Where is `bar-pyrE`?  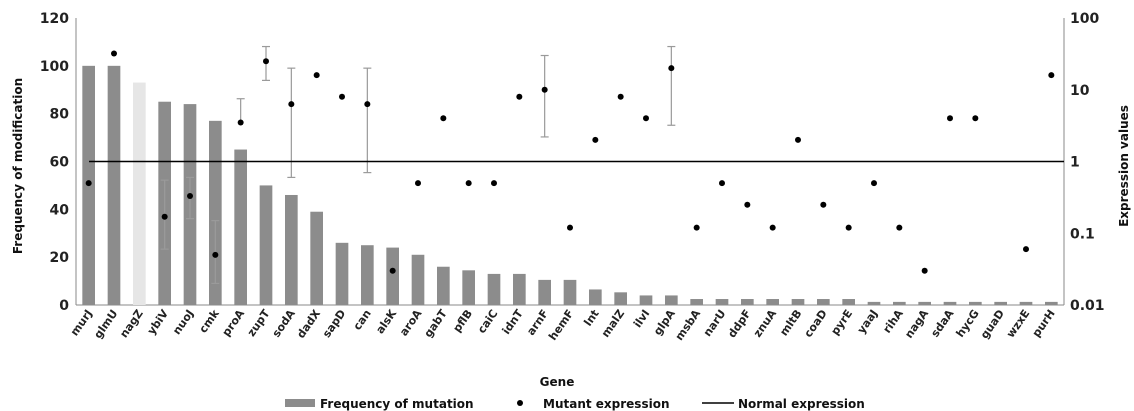 bar-pyrE is located at coordinates (848, 302).